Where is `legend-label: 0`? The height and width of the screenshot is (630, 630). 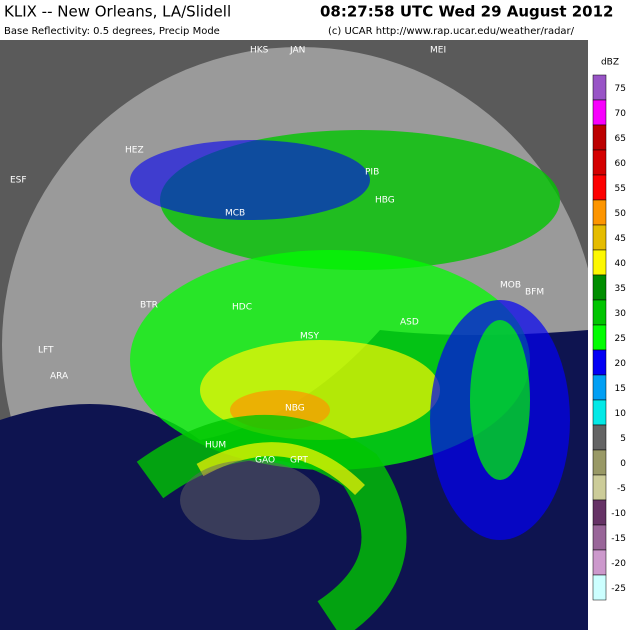
legend-label: 0 is located at coordinates (623, 464).